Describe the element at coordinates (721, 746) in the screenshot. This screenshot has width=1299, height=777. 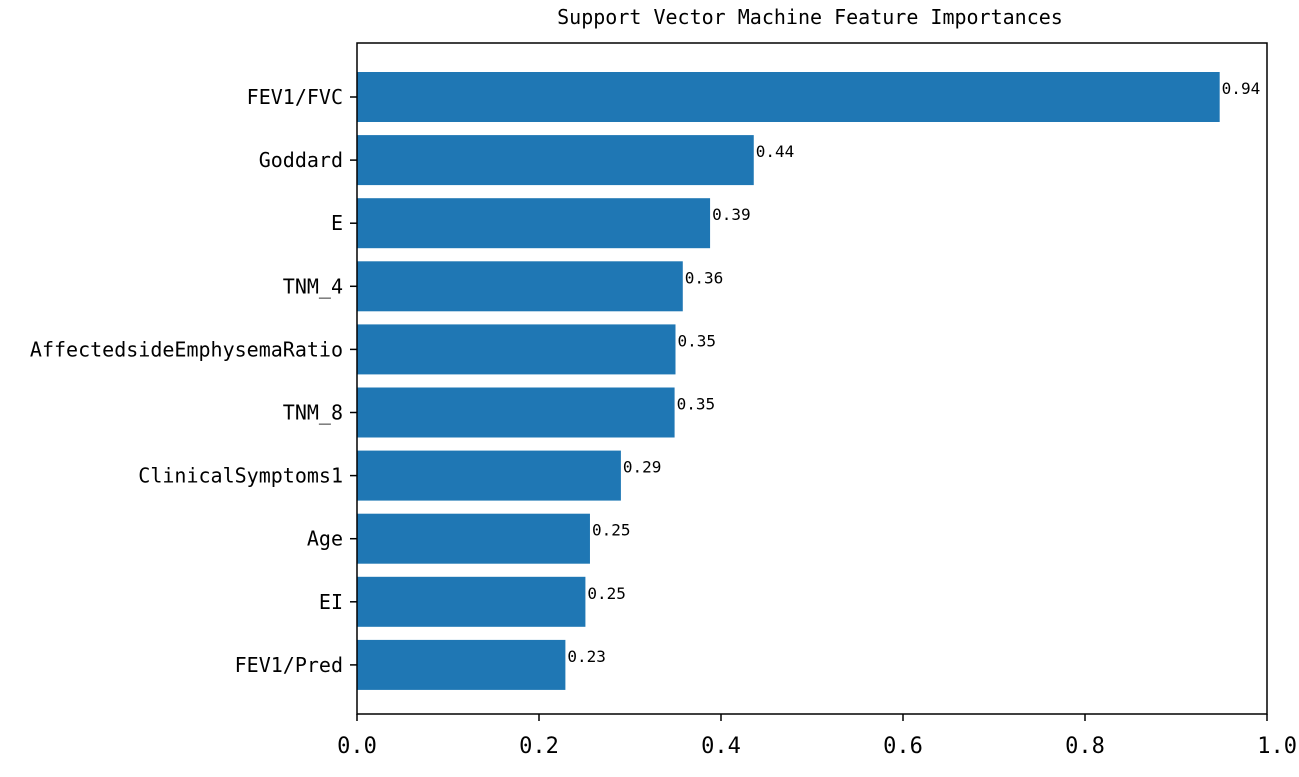
I see `x-tick-label-2: 0.4` at that location.